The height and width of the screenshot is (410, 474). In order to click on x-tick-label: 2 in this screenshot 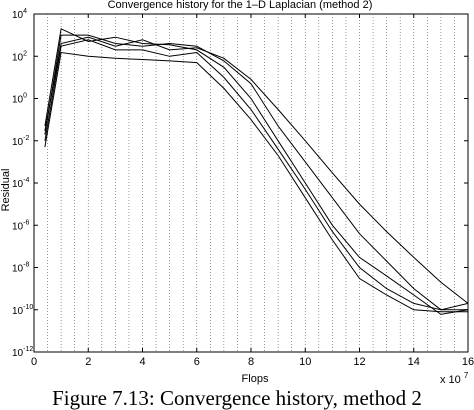, I will do `click(88, 362)`.